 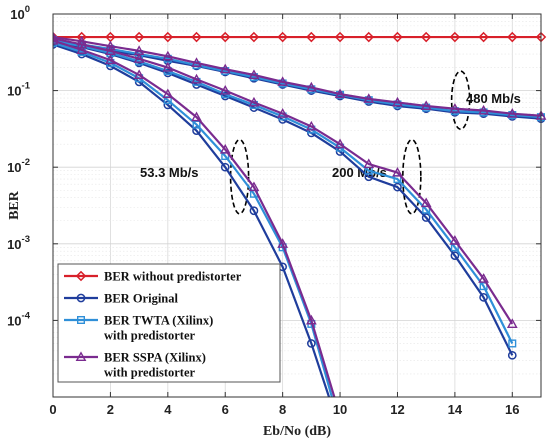 I want to click on x-tick-label: 2, so click(x=110, y=409).